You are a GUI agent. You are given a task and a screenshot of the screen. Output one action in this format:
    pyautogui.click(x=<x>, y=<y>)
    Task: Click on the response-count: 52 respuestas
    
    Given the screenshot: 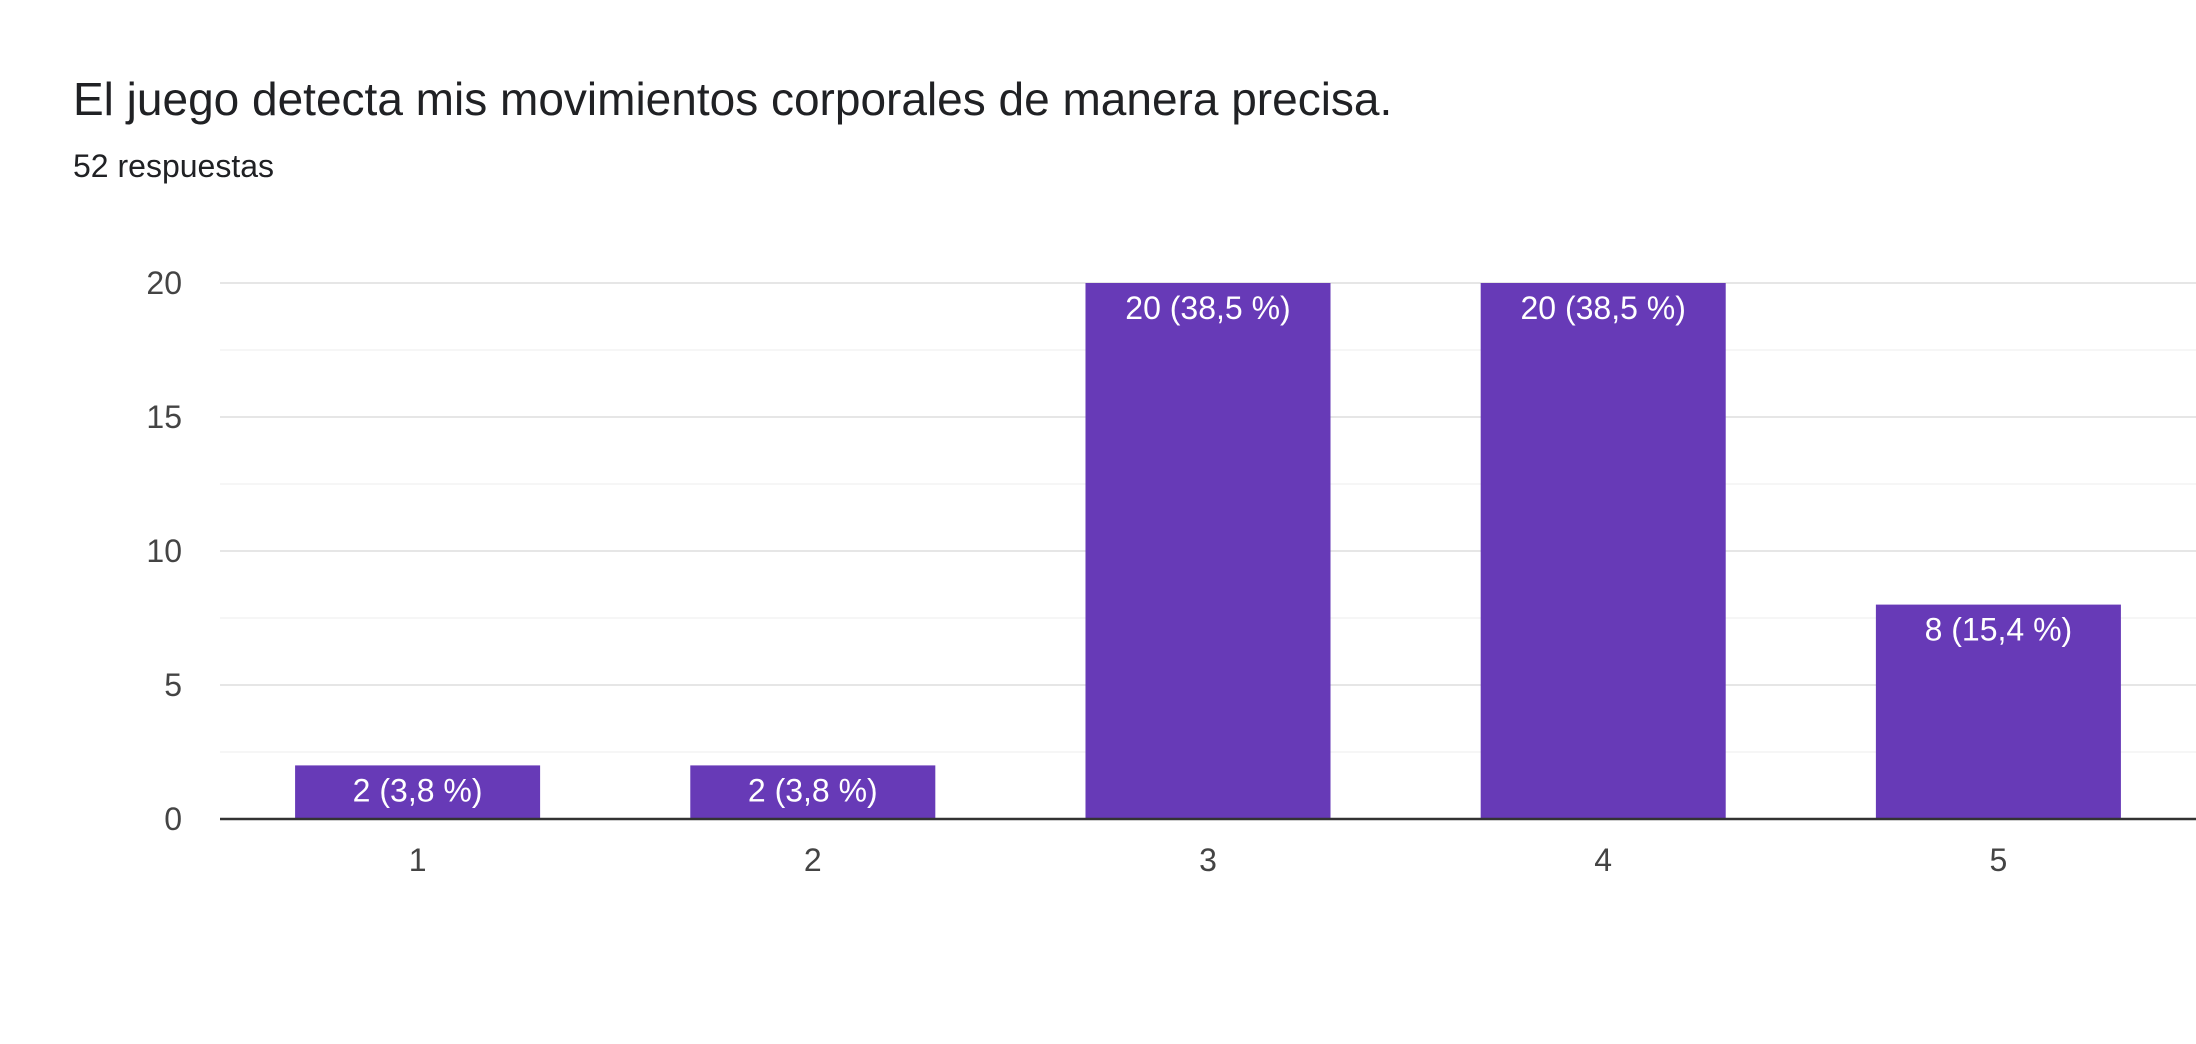 What is the action you would take?
    pyautogui.click(x=174, y=166)
    